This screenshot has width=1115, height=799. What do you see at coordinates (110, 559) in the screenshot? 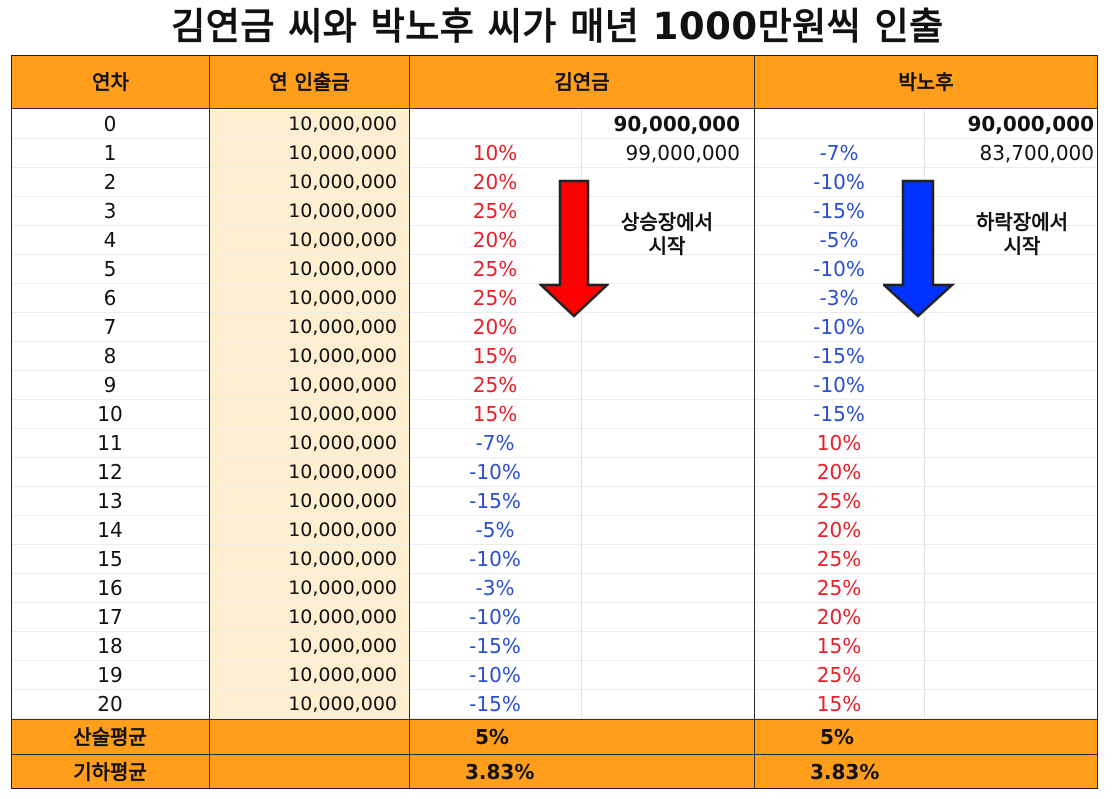
I see `year-cell: 15` at bounding box center [110, 559].